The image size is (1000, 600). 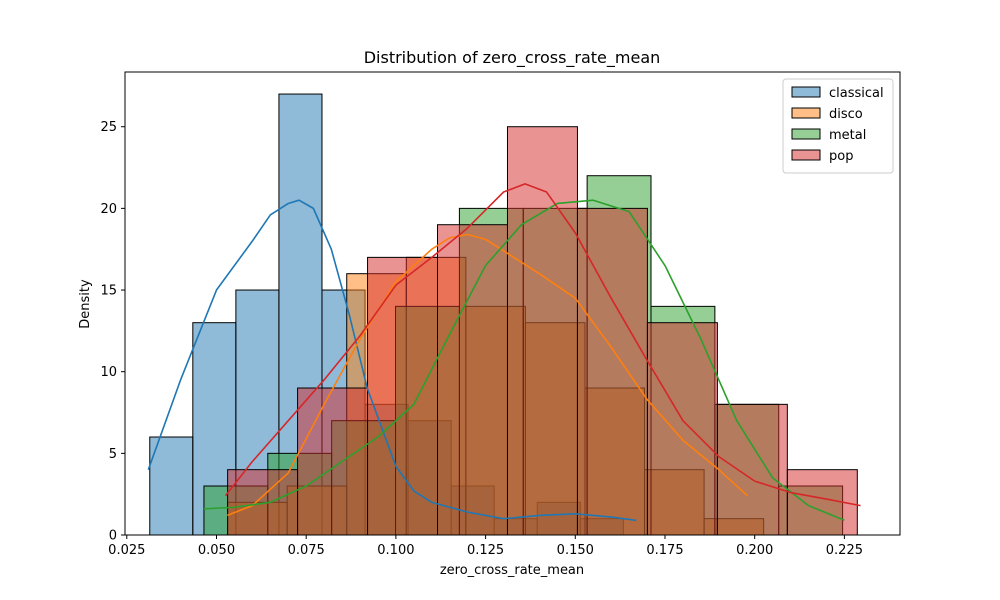 What do you see at coordinates (838, 126) in the screenshot?
I see `legend: classical disco metal pop` at bounding box center [838, 126].